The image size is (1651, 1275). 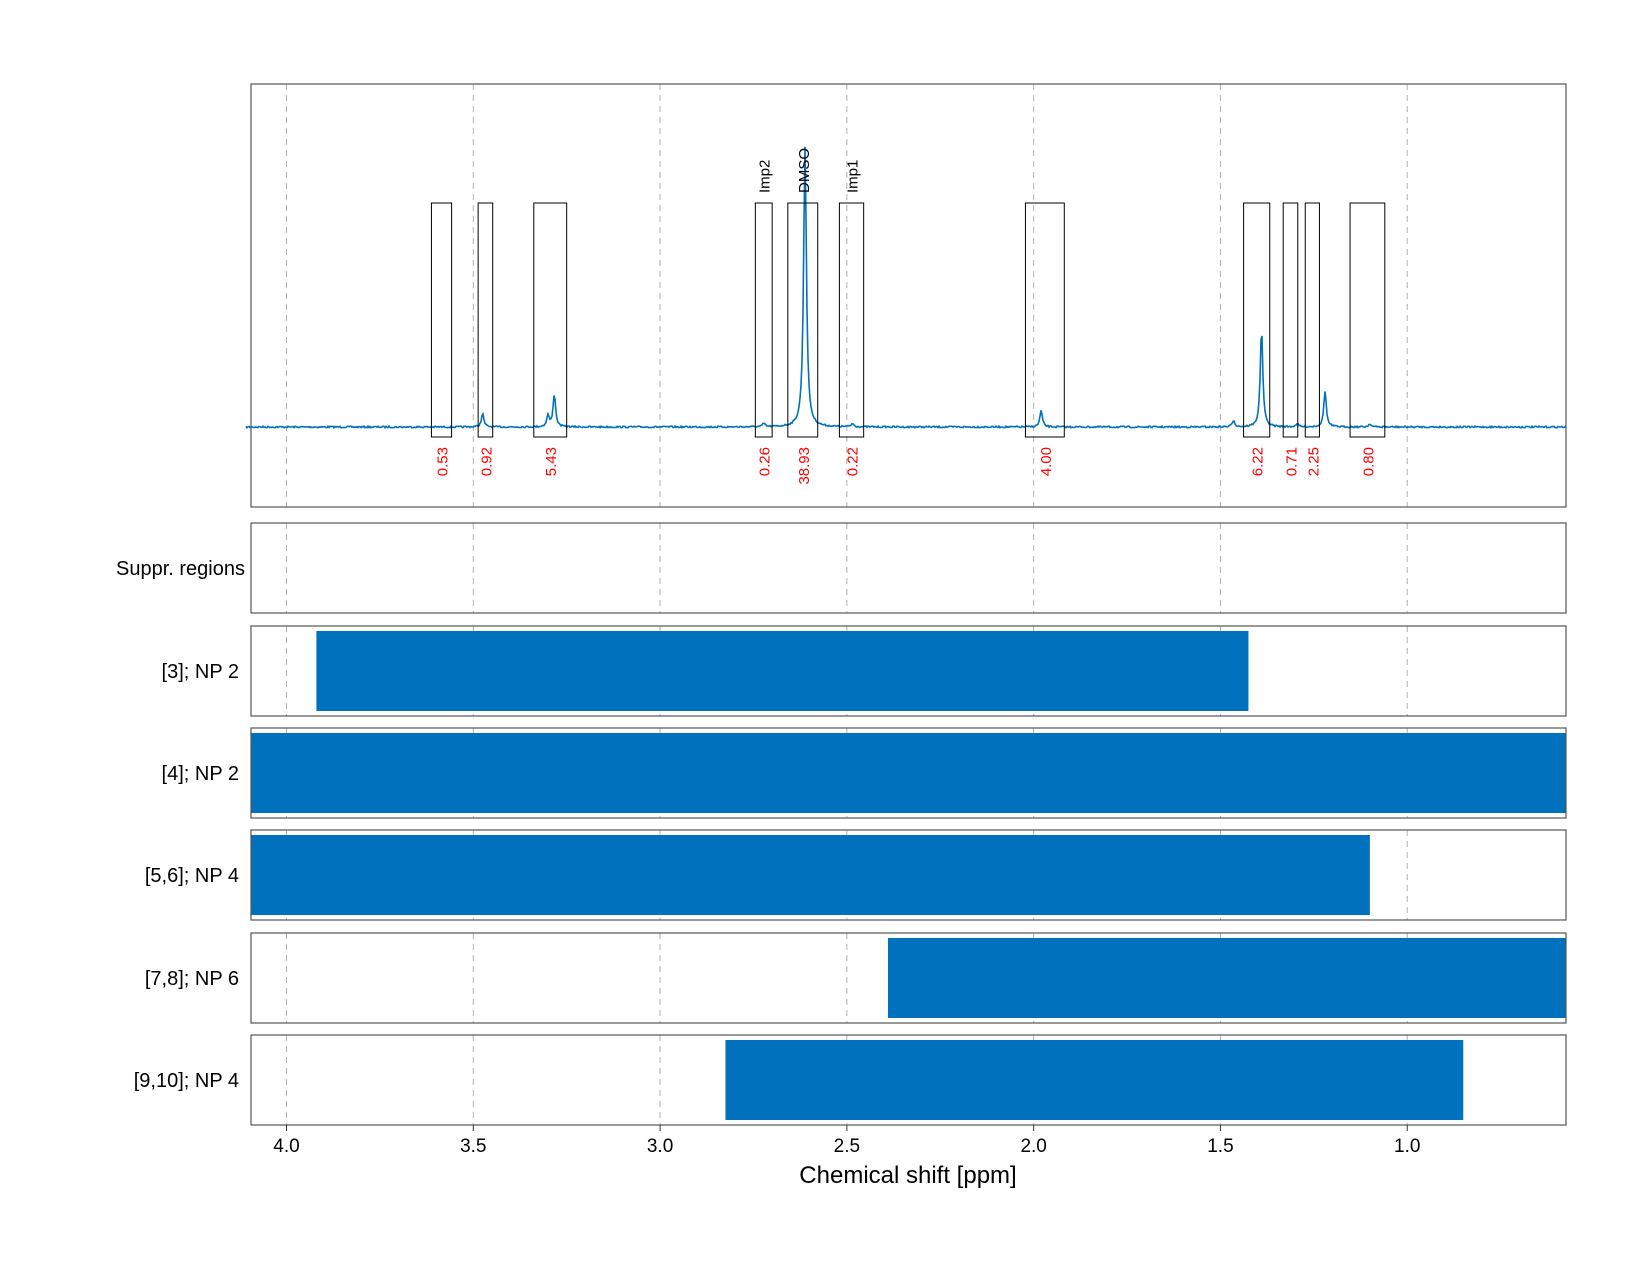 What do you see at coordinates (192, 876) in the screenshot?
I see `panel-label: [5,6]; NP 4` at bounding box center [192, 876].